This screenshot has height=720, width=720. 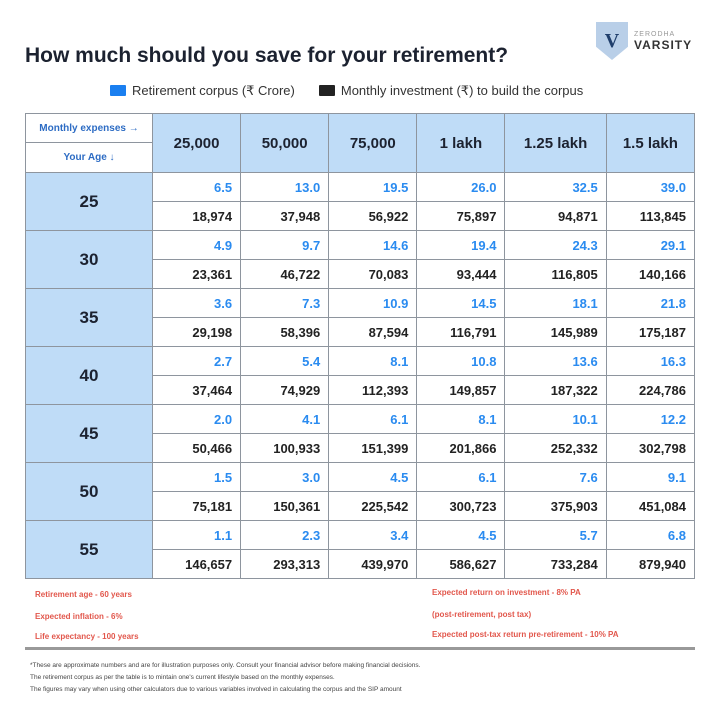 I want to click on table-row-corpus: 40 2.7 5.4 8.1 10.8 13.6 16.3, so click(x=360, y=375).